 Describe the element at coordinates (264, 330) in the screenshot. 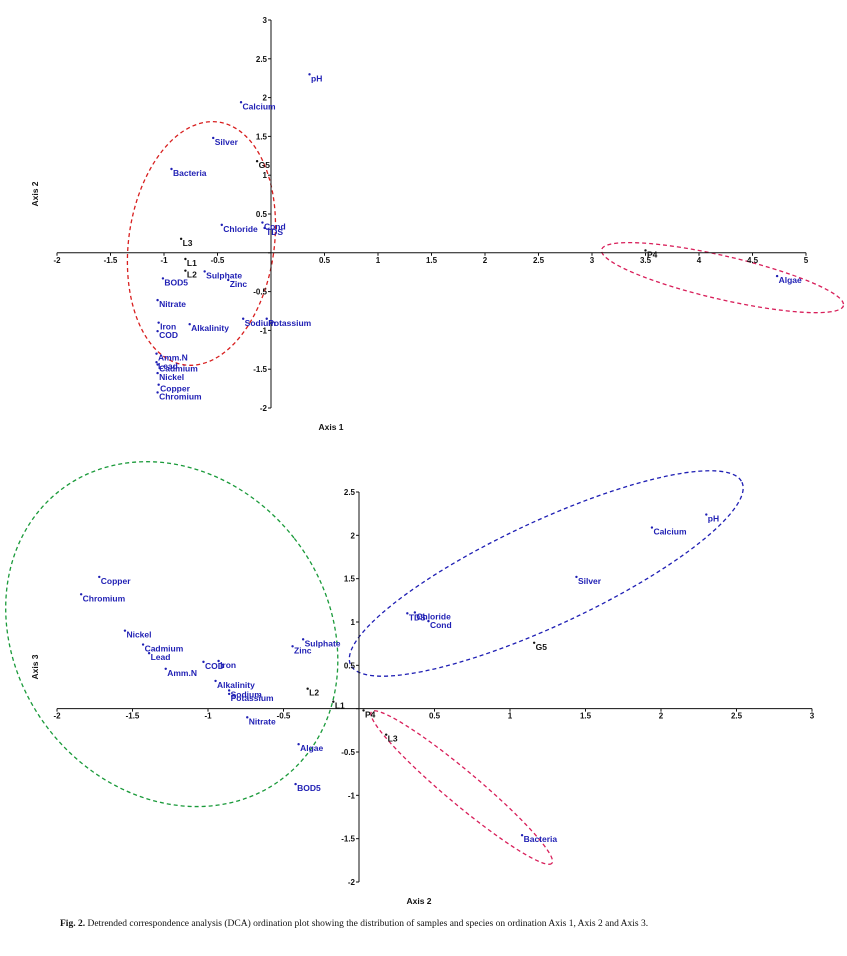

I see `y-tick-label: -1` at that location.